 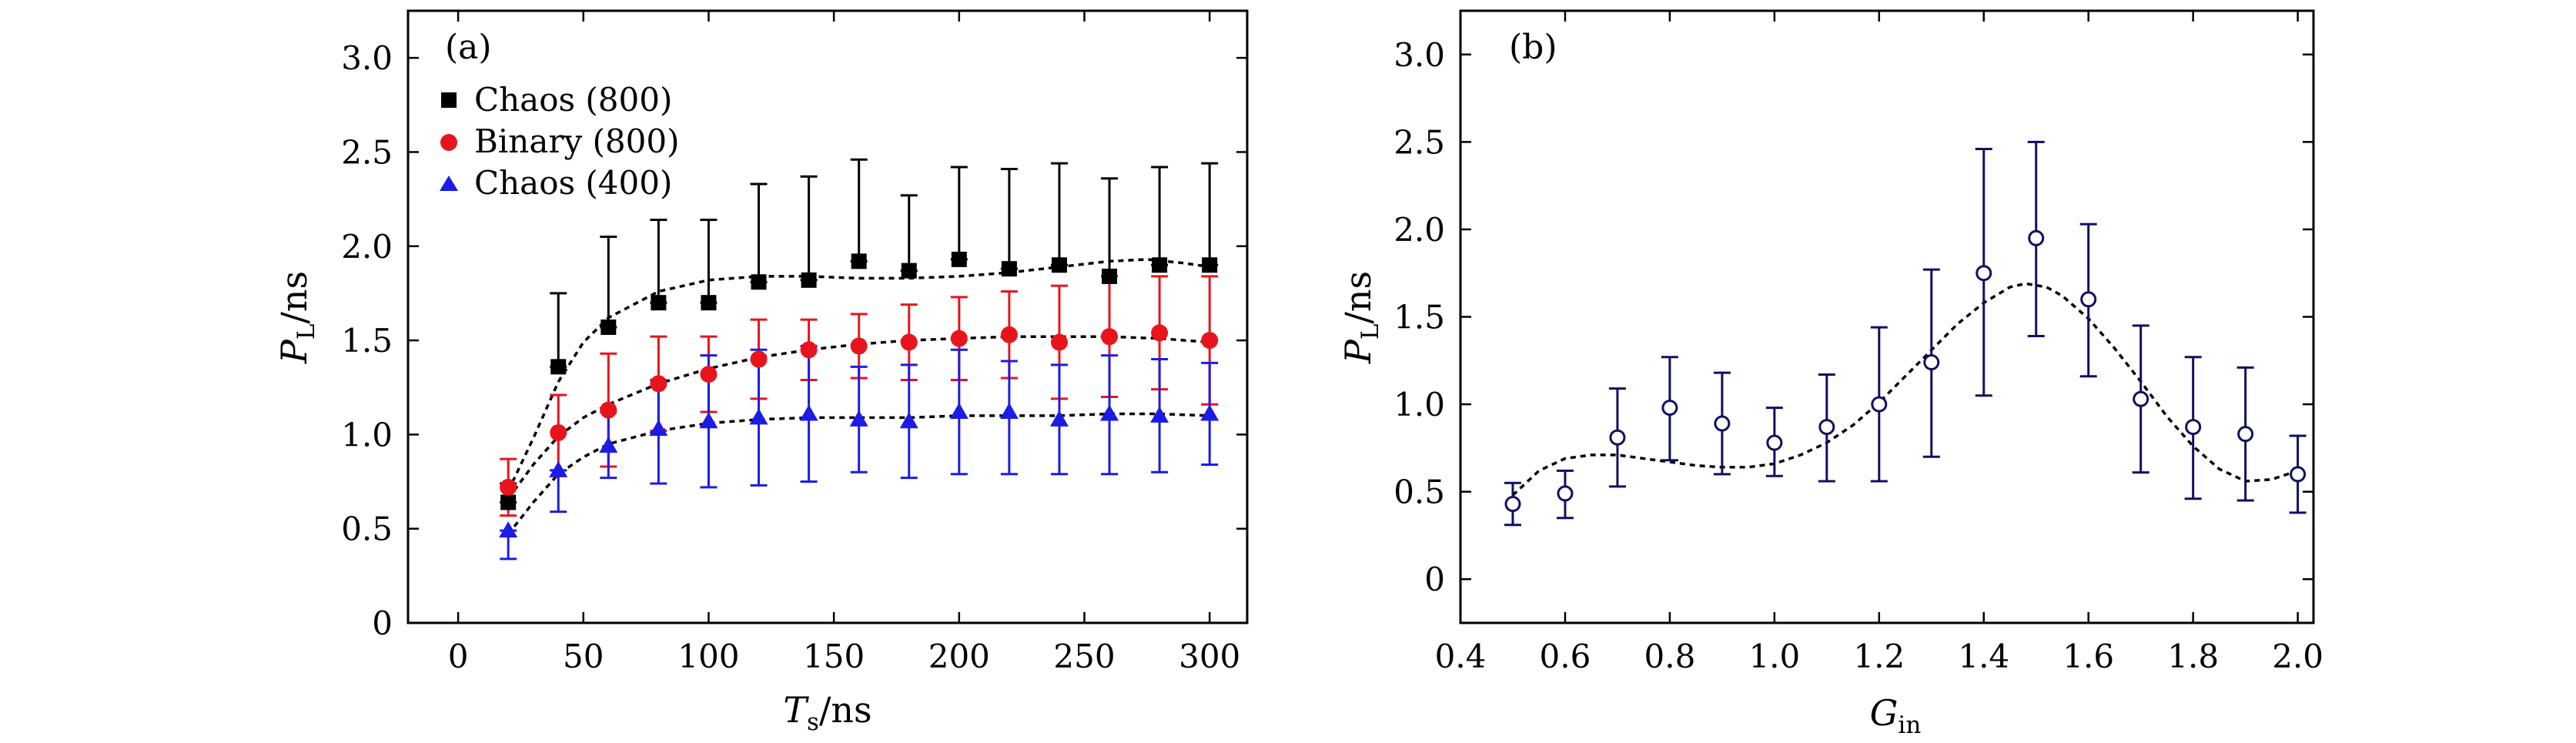 I want to click on y-tick-label: 2.0, so click(x=367, y=247).